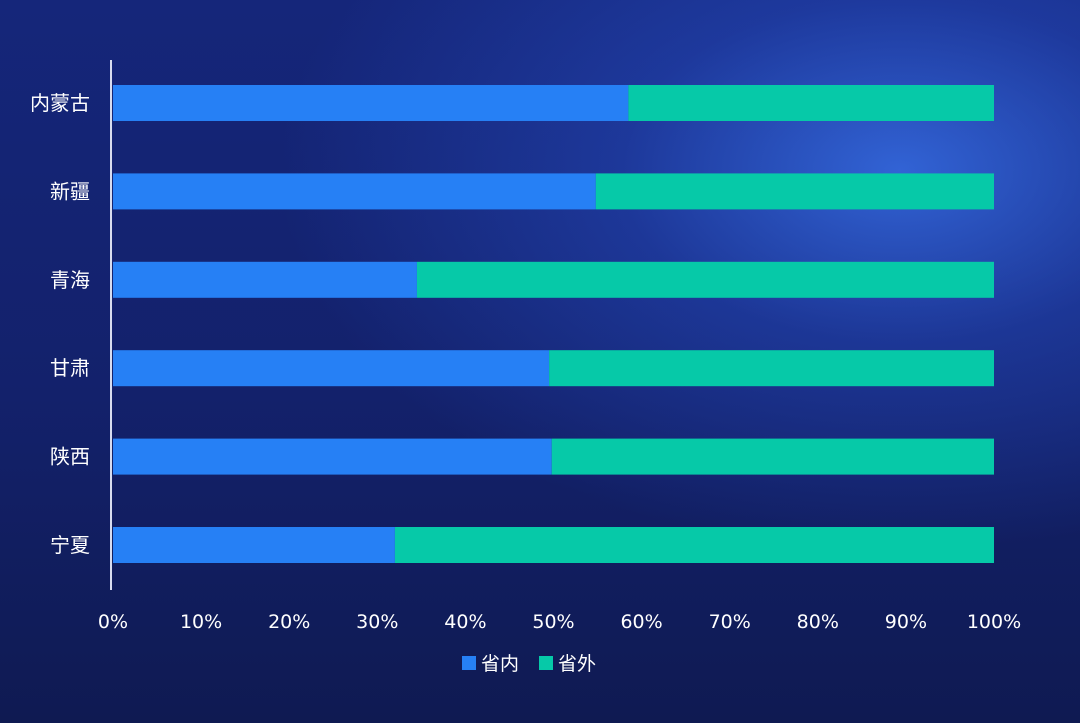 The image size is (1080, 723). Describe the element at coordinates (577, 664) in the screenshot. I see `legend-label-outside: 省外` at that location.